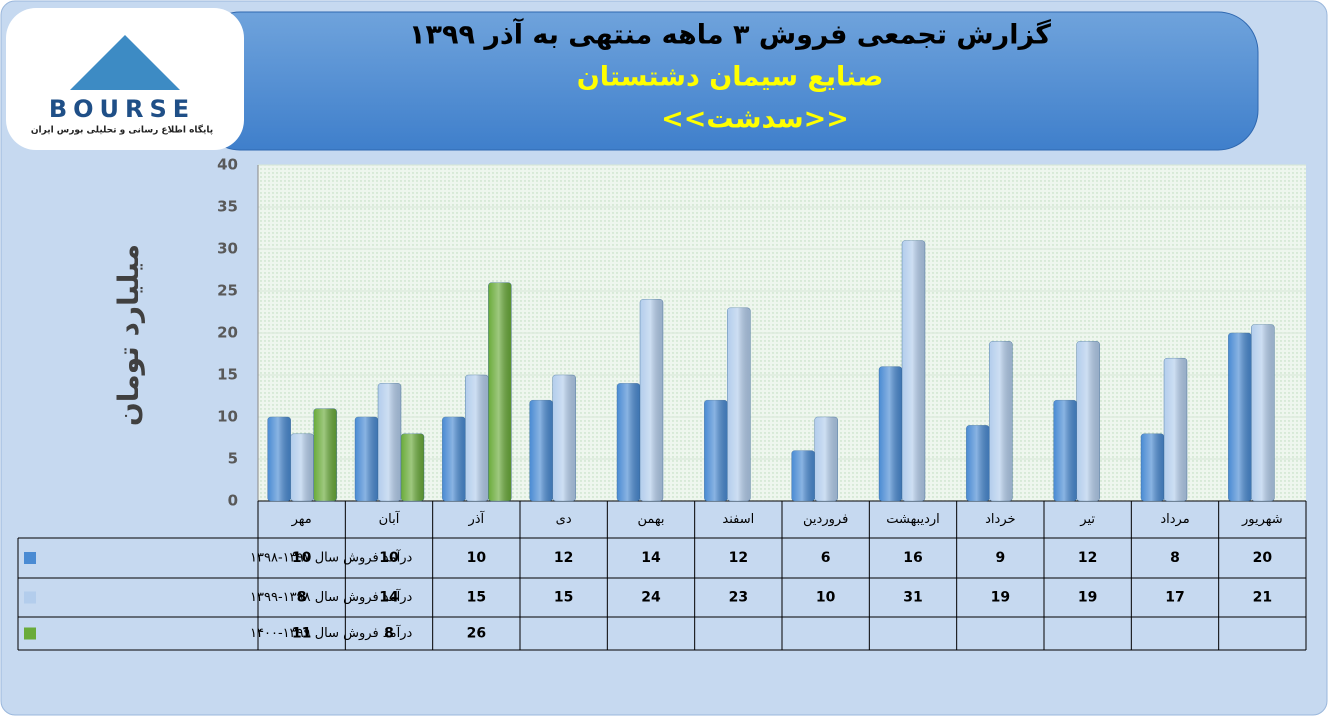  Describe the element at coordinates (331, 596) in the screenshot. I see `legend-label: درآمد فروش سال ۱۳۹۸-۱۳۹۹` at that location.